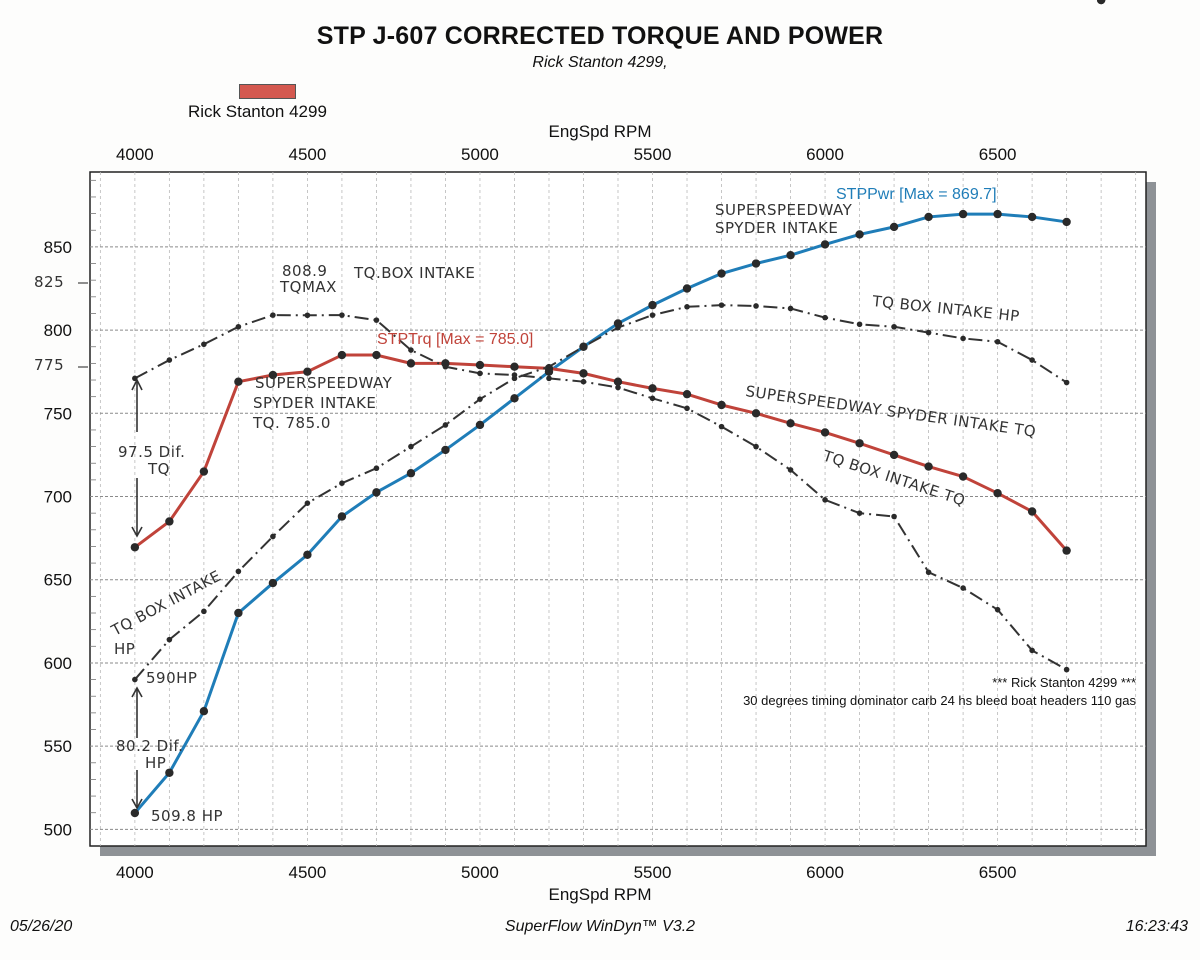 The image size is (1200, 960). What do you see at coordinates (480, 872) in the screenshot?
I see `x-tick-label-bottom: 5000` at bounding box center [480, 872].